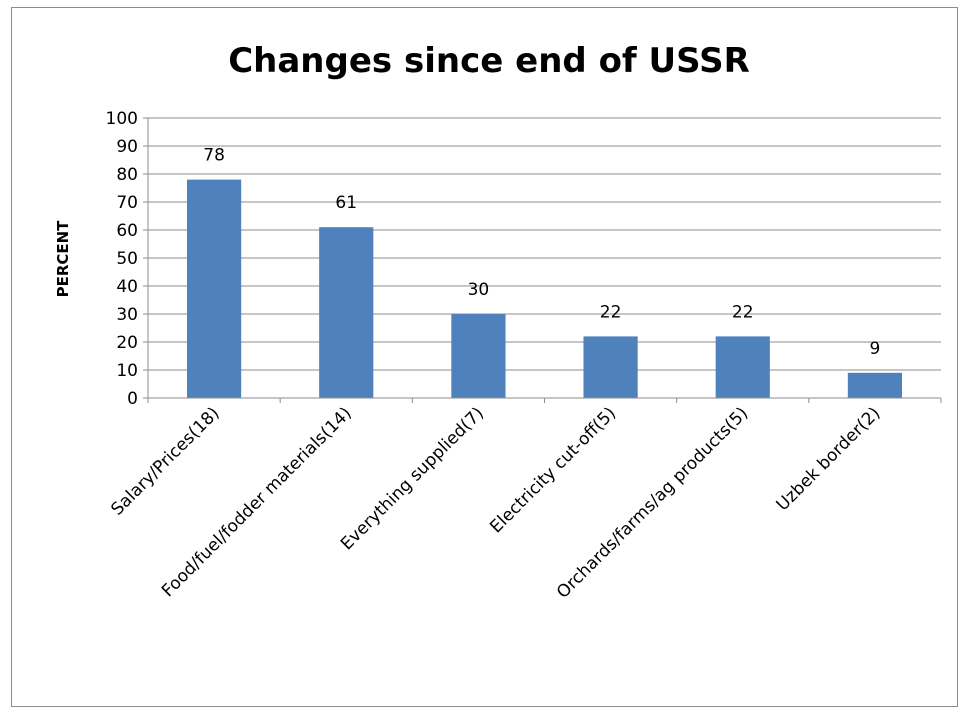 The height and width of the screenshot is (707, 960). Describe the element at coordinates (127, 259) in the screenshot. I see `y-tick-label: 50` at that location.